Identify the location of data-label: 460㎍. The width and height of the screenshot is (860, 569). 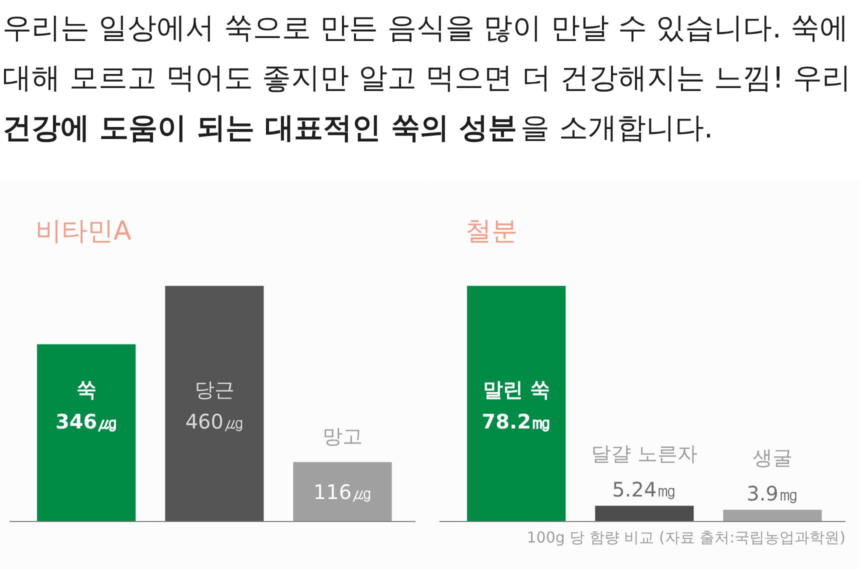
(214, 422).